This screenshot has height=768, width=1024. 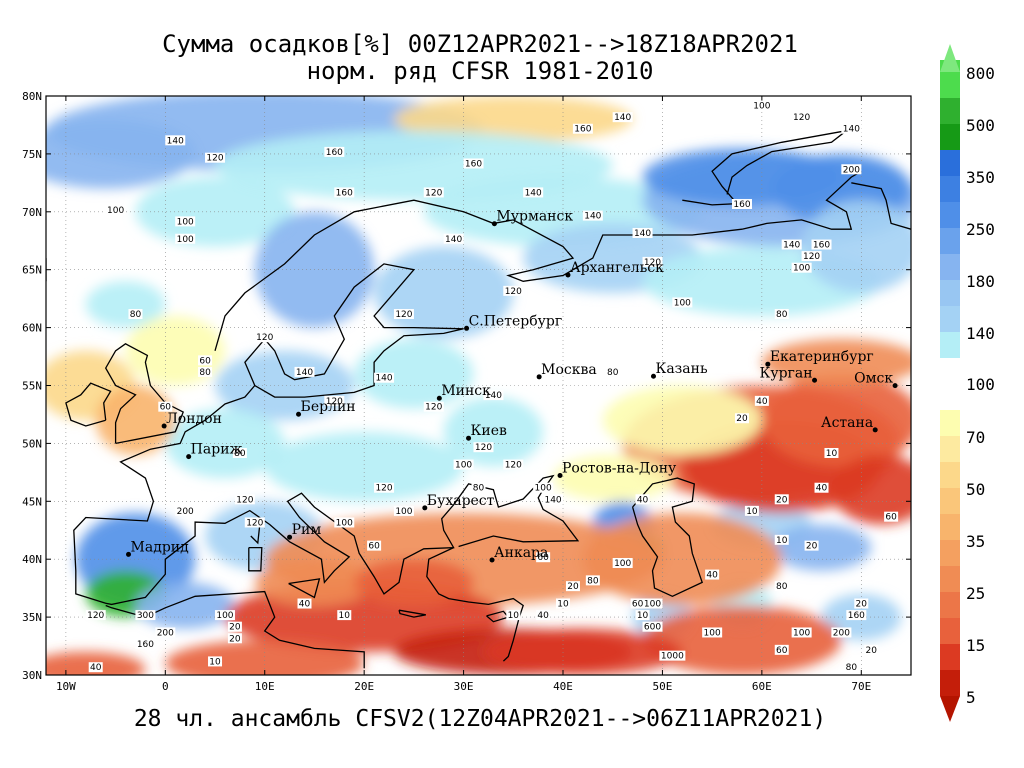 I want to click on legend-level-label: 800, so click(x=980, y=73).